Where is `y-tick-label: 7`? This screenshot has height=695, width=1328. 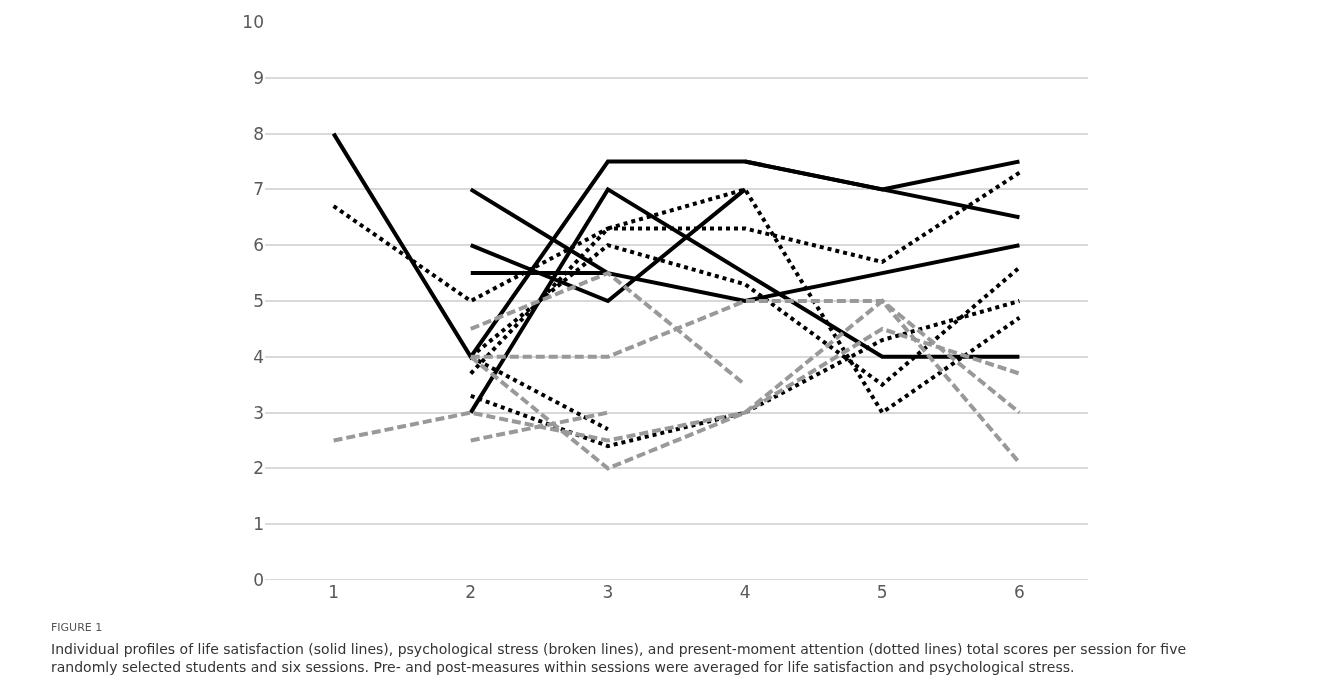
y-tick-label: 7 is located at coordinates (258, 189).